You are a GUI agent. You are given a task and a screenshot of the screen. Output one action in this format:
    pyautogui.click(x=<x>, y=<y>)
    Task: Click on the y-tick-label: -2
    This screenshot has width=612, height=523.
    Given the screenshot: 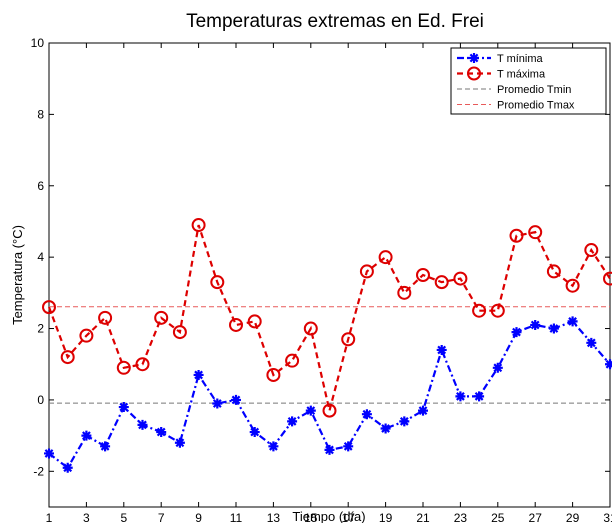 What is the action you would take?
    pyautogui.click(x=38, y=471)
    